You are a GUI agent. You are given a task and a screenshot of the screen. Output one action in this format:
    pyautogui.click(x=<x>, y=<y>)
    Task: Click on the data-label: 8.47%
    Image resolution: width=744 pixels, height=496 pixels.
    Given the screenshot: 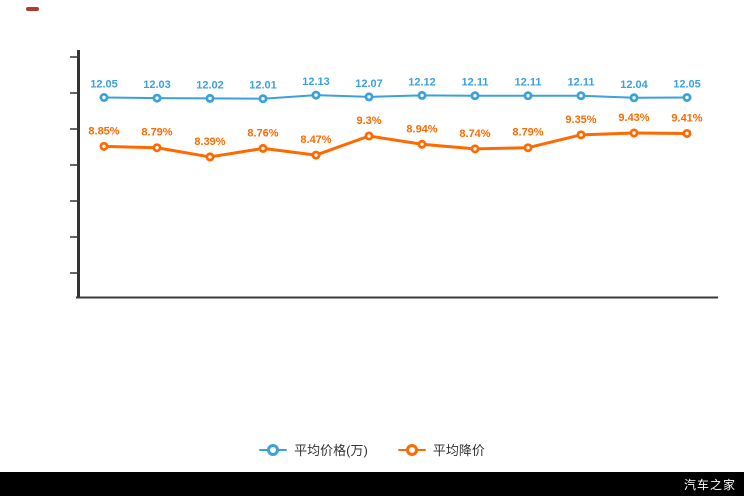 What is the action you would take?
    pyautogui.click(x=315, y=140)
    